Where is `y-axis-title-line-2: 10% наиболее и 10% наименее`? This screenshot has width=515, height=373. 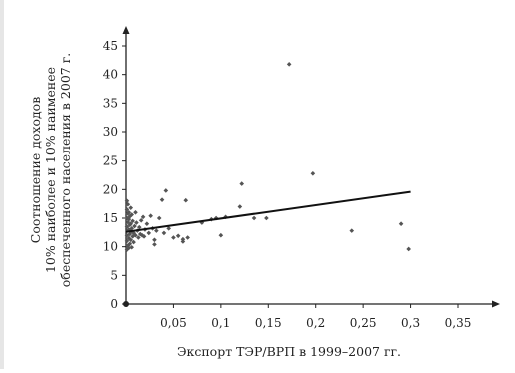 y-axis-title-line-2: 10% наиболее и 10% наименее is located at coordinates (50, 170).